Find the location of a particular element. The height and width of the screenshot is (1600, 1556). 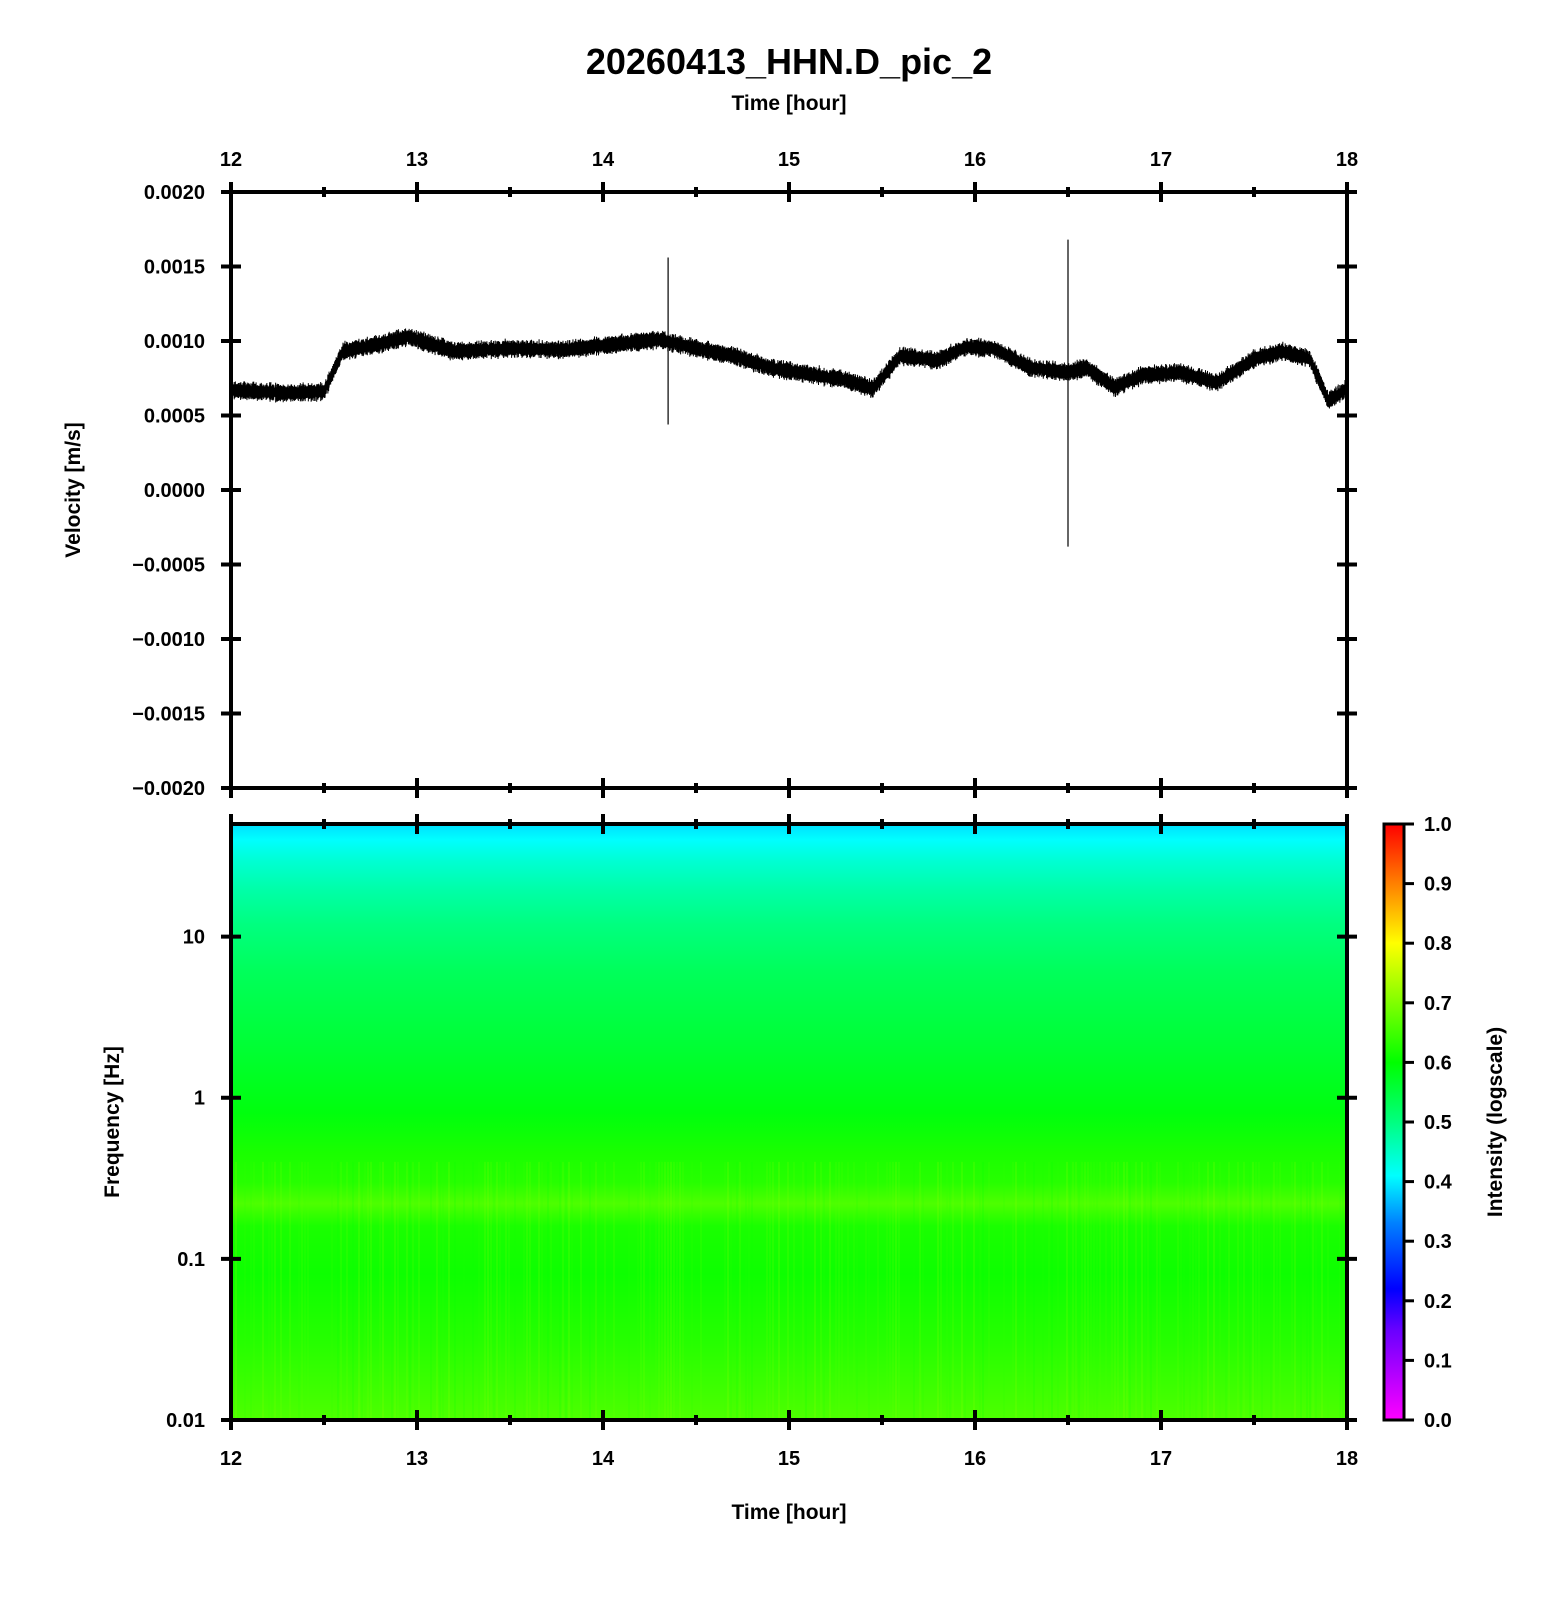

waveform-y-tick-label: −0.0005 is located at coordinates (168, 566).